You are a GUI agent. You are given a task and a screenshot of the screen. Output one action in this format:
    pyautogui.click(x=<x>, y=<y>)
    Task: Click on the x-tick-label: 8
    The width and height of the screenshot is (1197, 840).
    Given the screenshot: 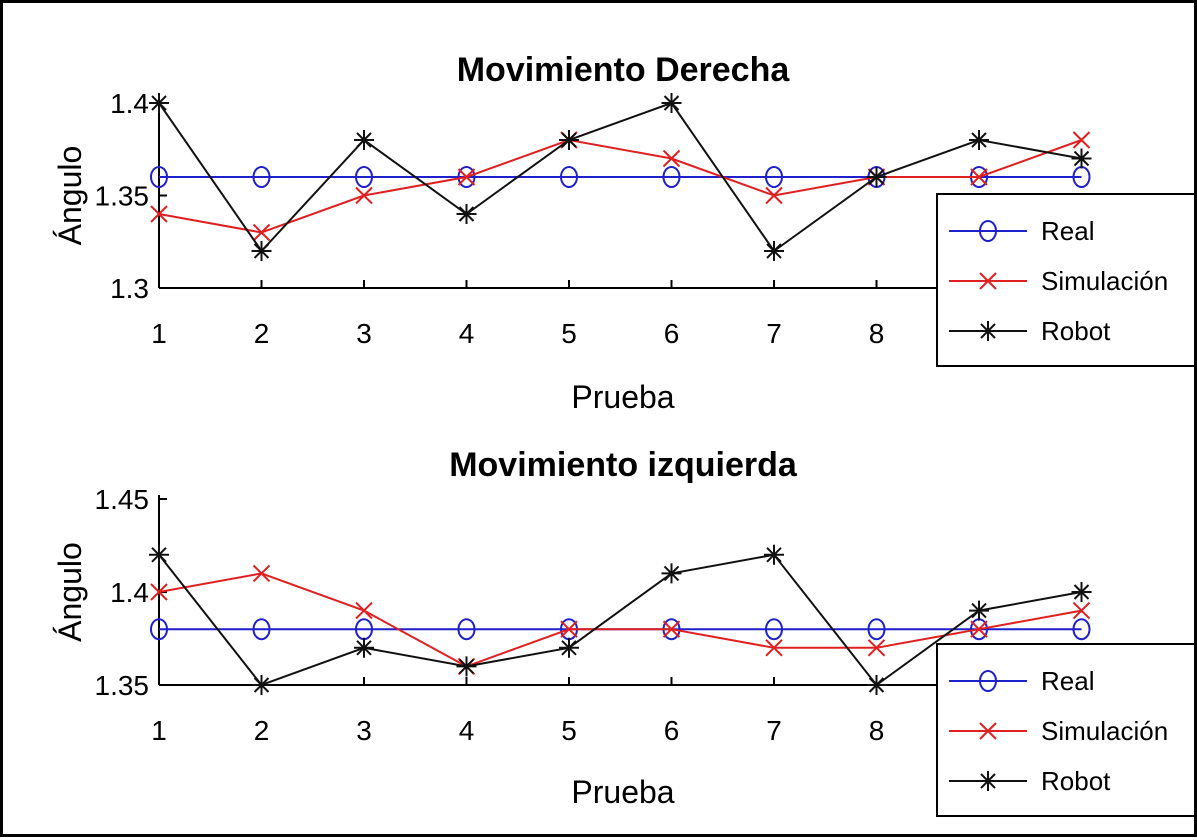 What is the action you would take?
    pyautogui.click(x=877, y=730)
    